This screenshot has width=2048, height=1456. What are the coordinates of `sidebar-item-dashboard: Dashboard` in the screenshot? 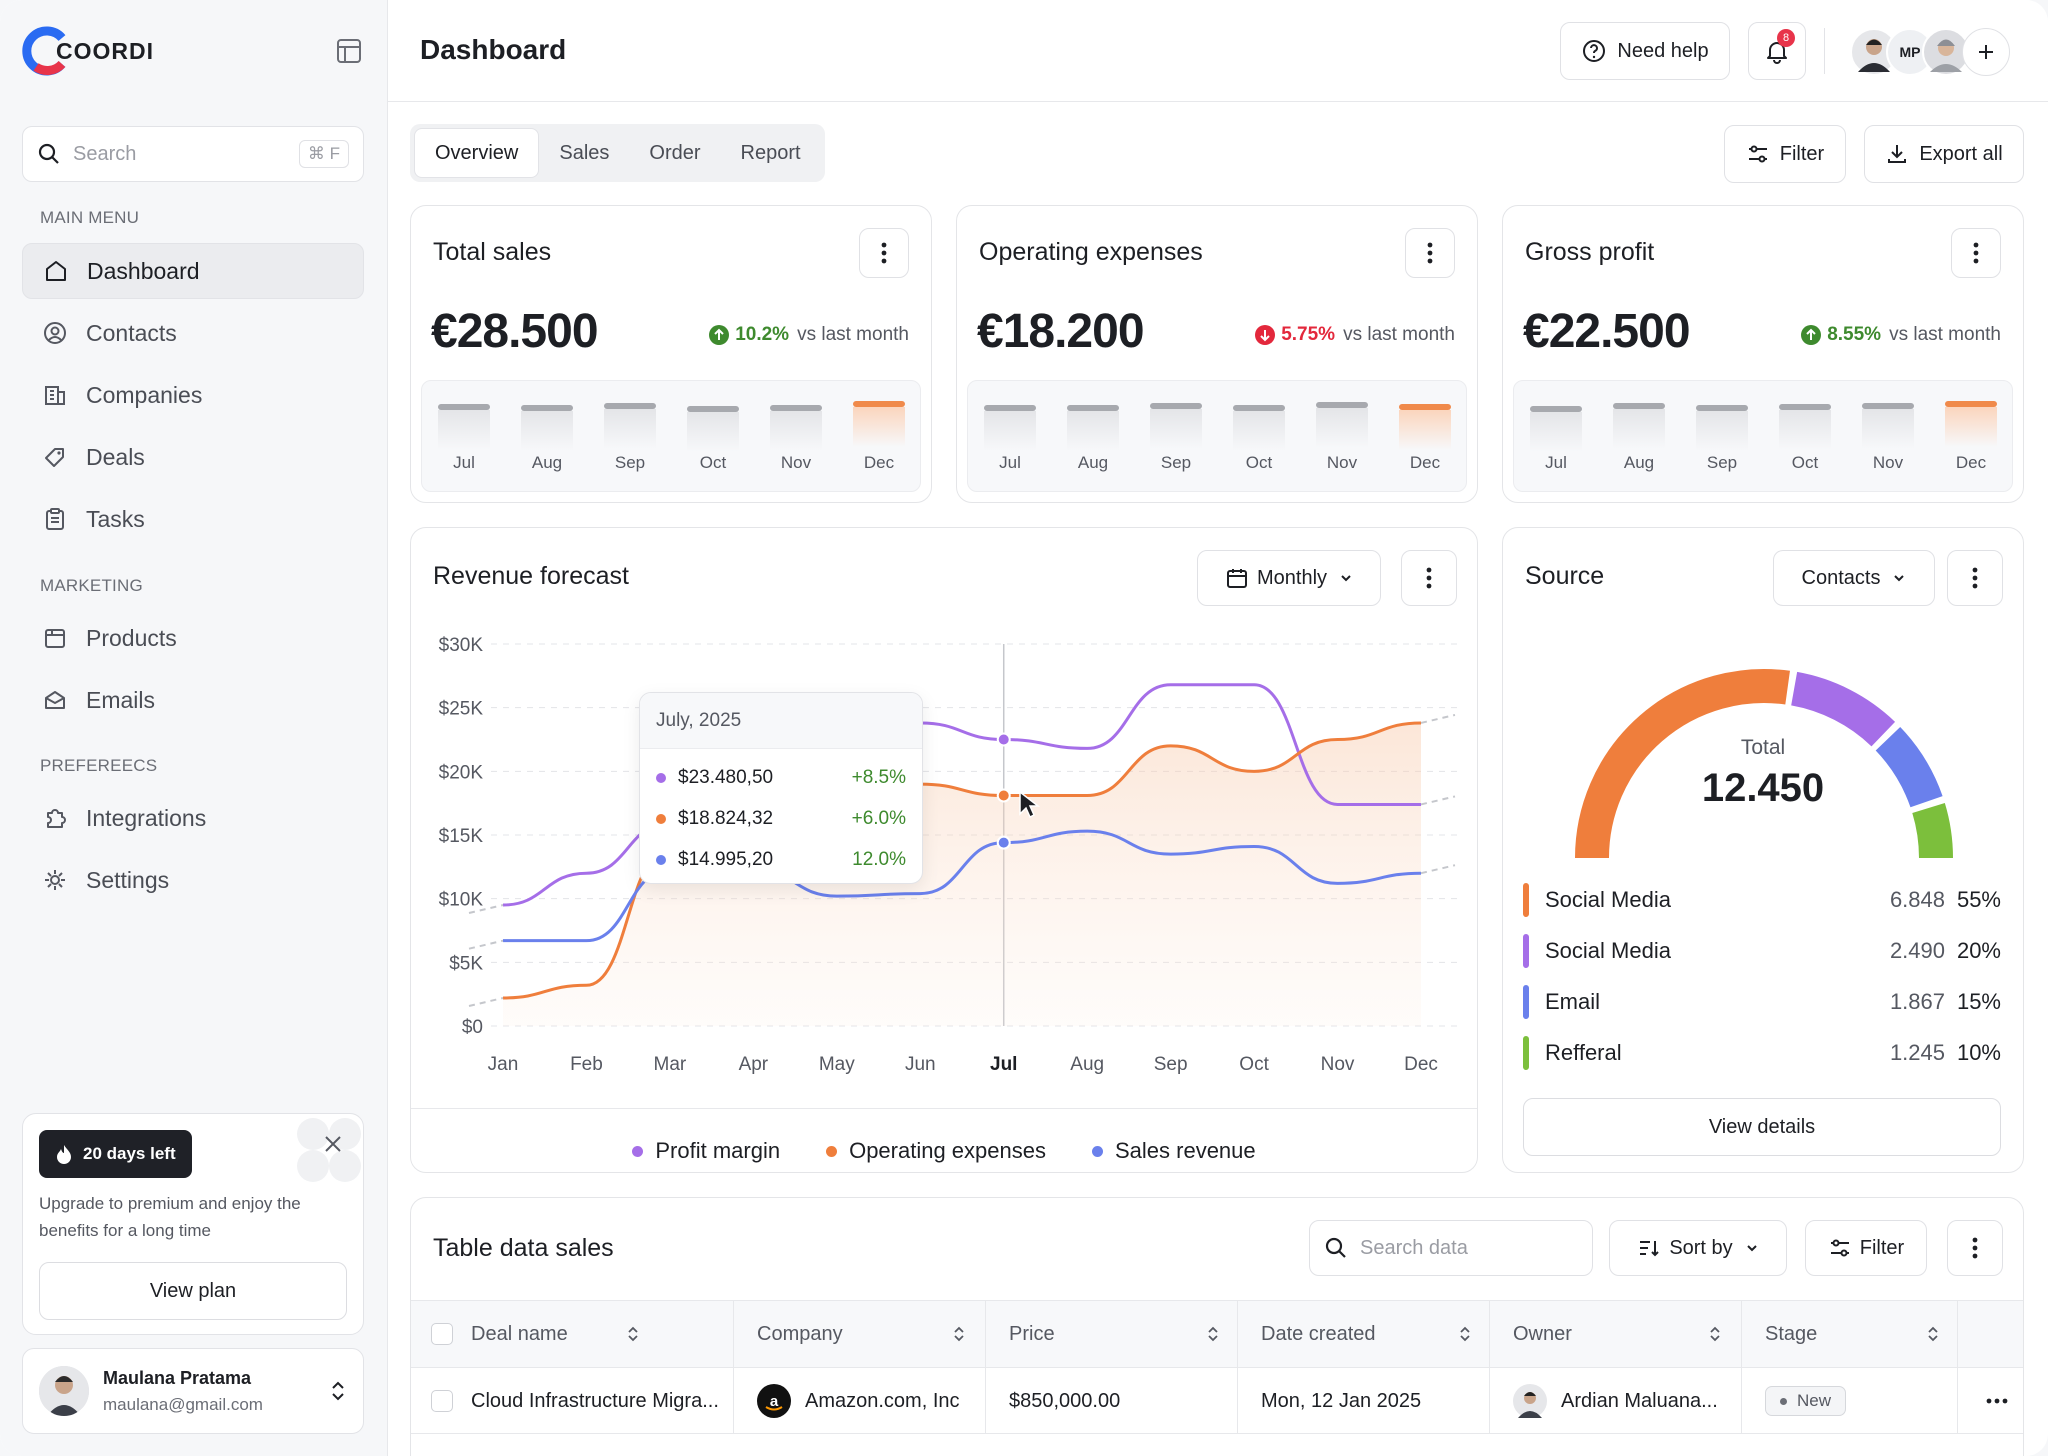 It's located at (193, 271).